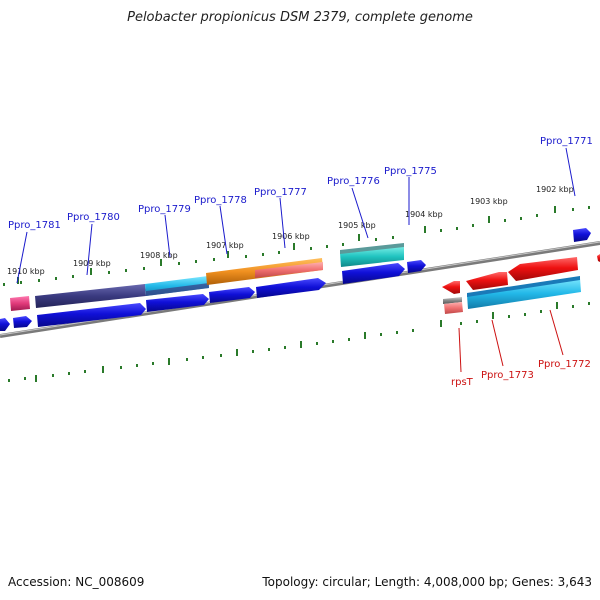 The height and width of the screenshot is (600, 600). I want to click on kbp-label-1904: 1904 kbp, so click(424, 214).